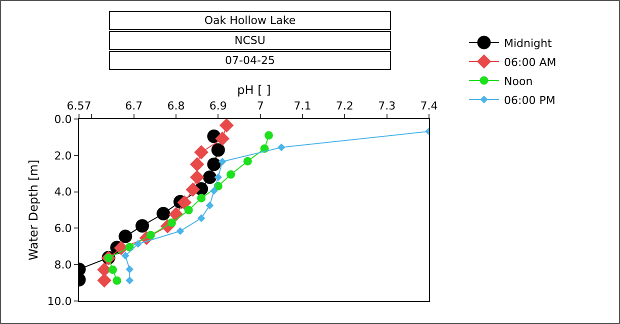  Describe the element at coordinates (63, 229) in the screenshot. I see `y-tick-label: 6.0` at that location.